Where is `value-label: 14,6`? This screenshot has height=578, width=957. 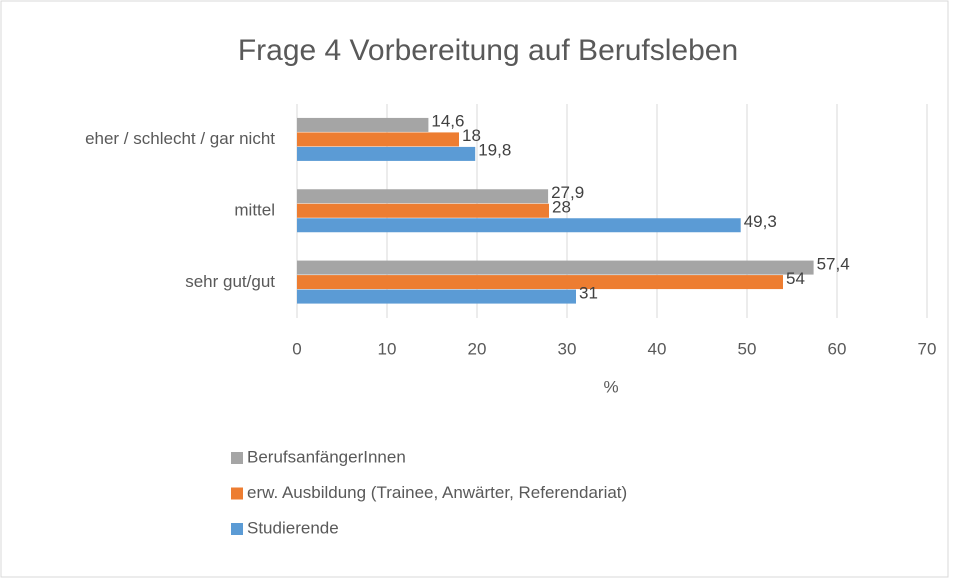 value-label: 14,6 is located at coordinates (447, 121).